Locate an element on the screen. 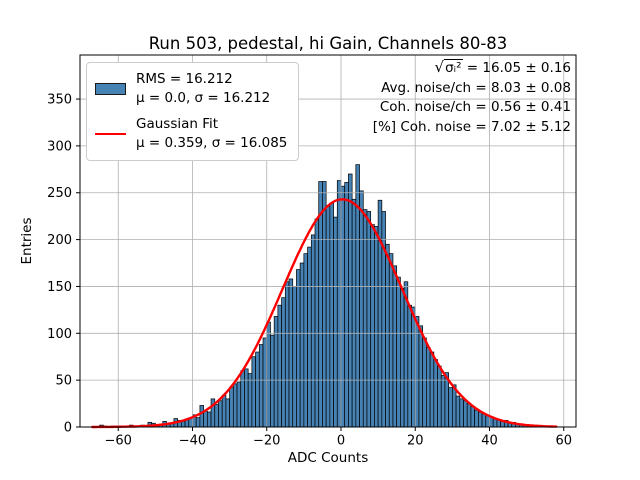 The image size is (640, 480). y-tick-label: 50 is located at coordinates (63, 381).